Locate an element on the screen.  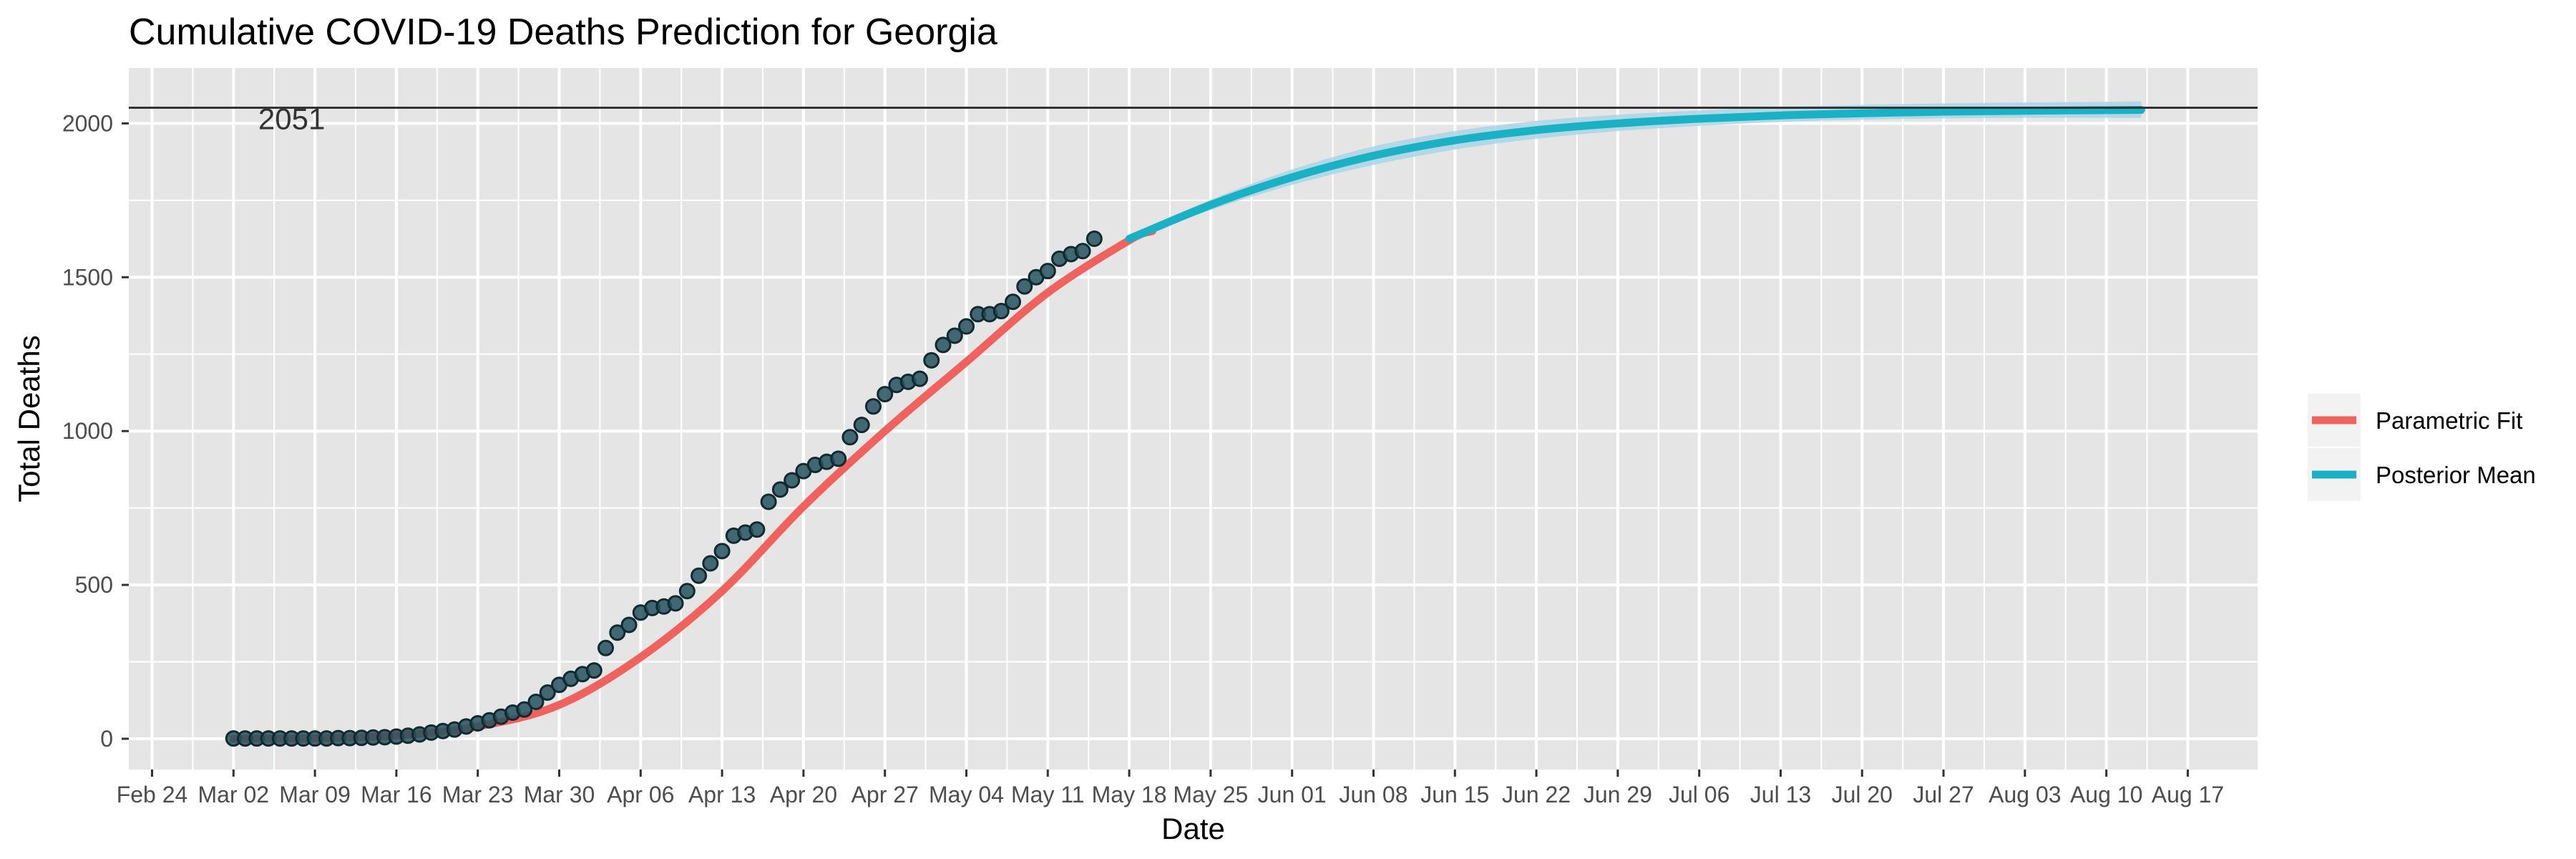
x-tick-label: Apr 20 is located at coordinates (803, 794).